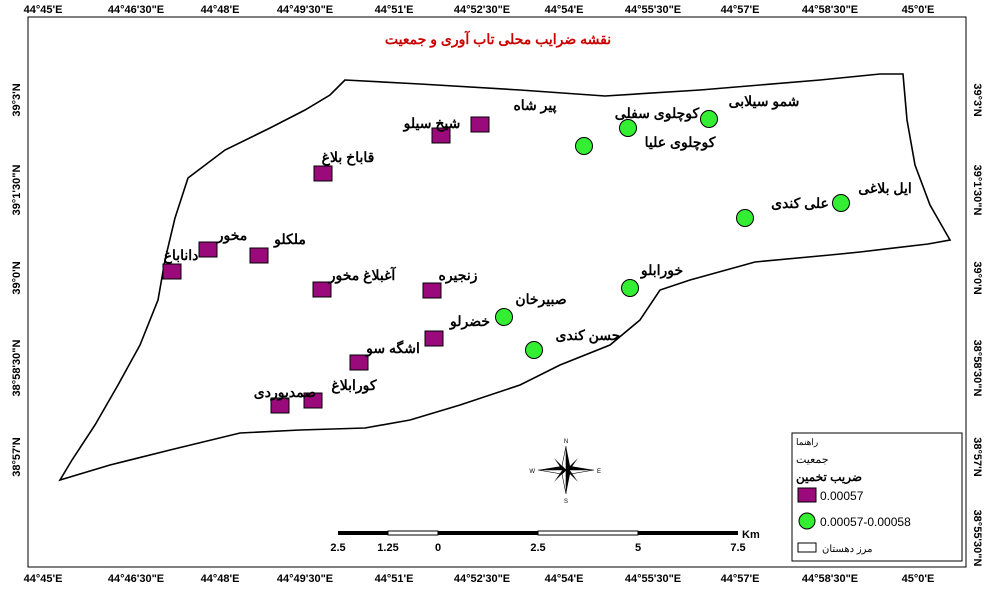 This screenshot has height=589, width=984. Describe the element at coordinates (469, 321) in the screenshot. I see `place-label: خضرلو` at that location.